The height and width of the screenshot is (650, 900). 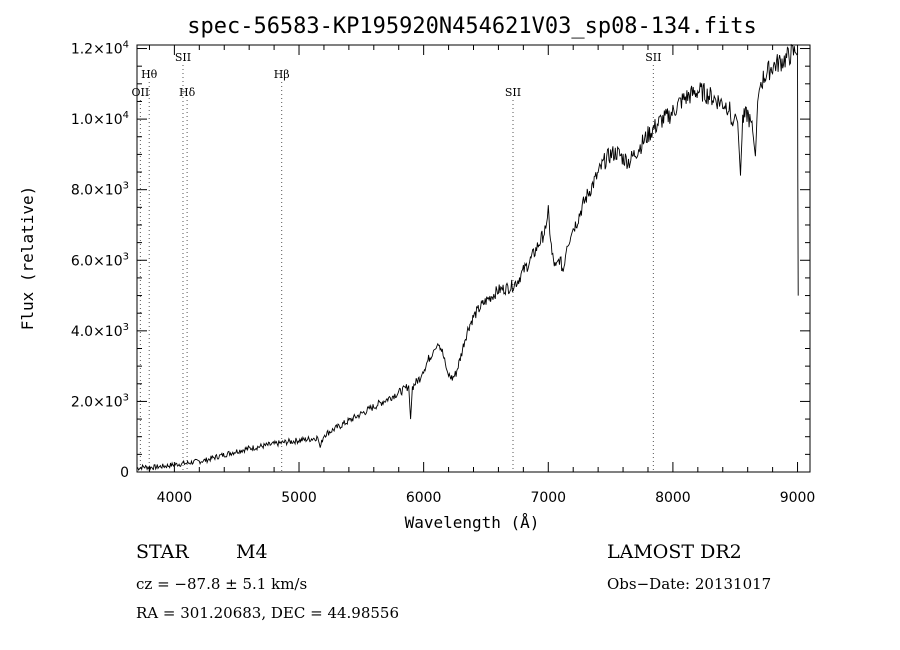 I want to click on coordinates-text: RA = 301.20683, DEC = 44.98556, so click(x=268, y=613).